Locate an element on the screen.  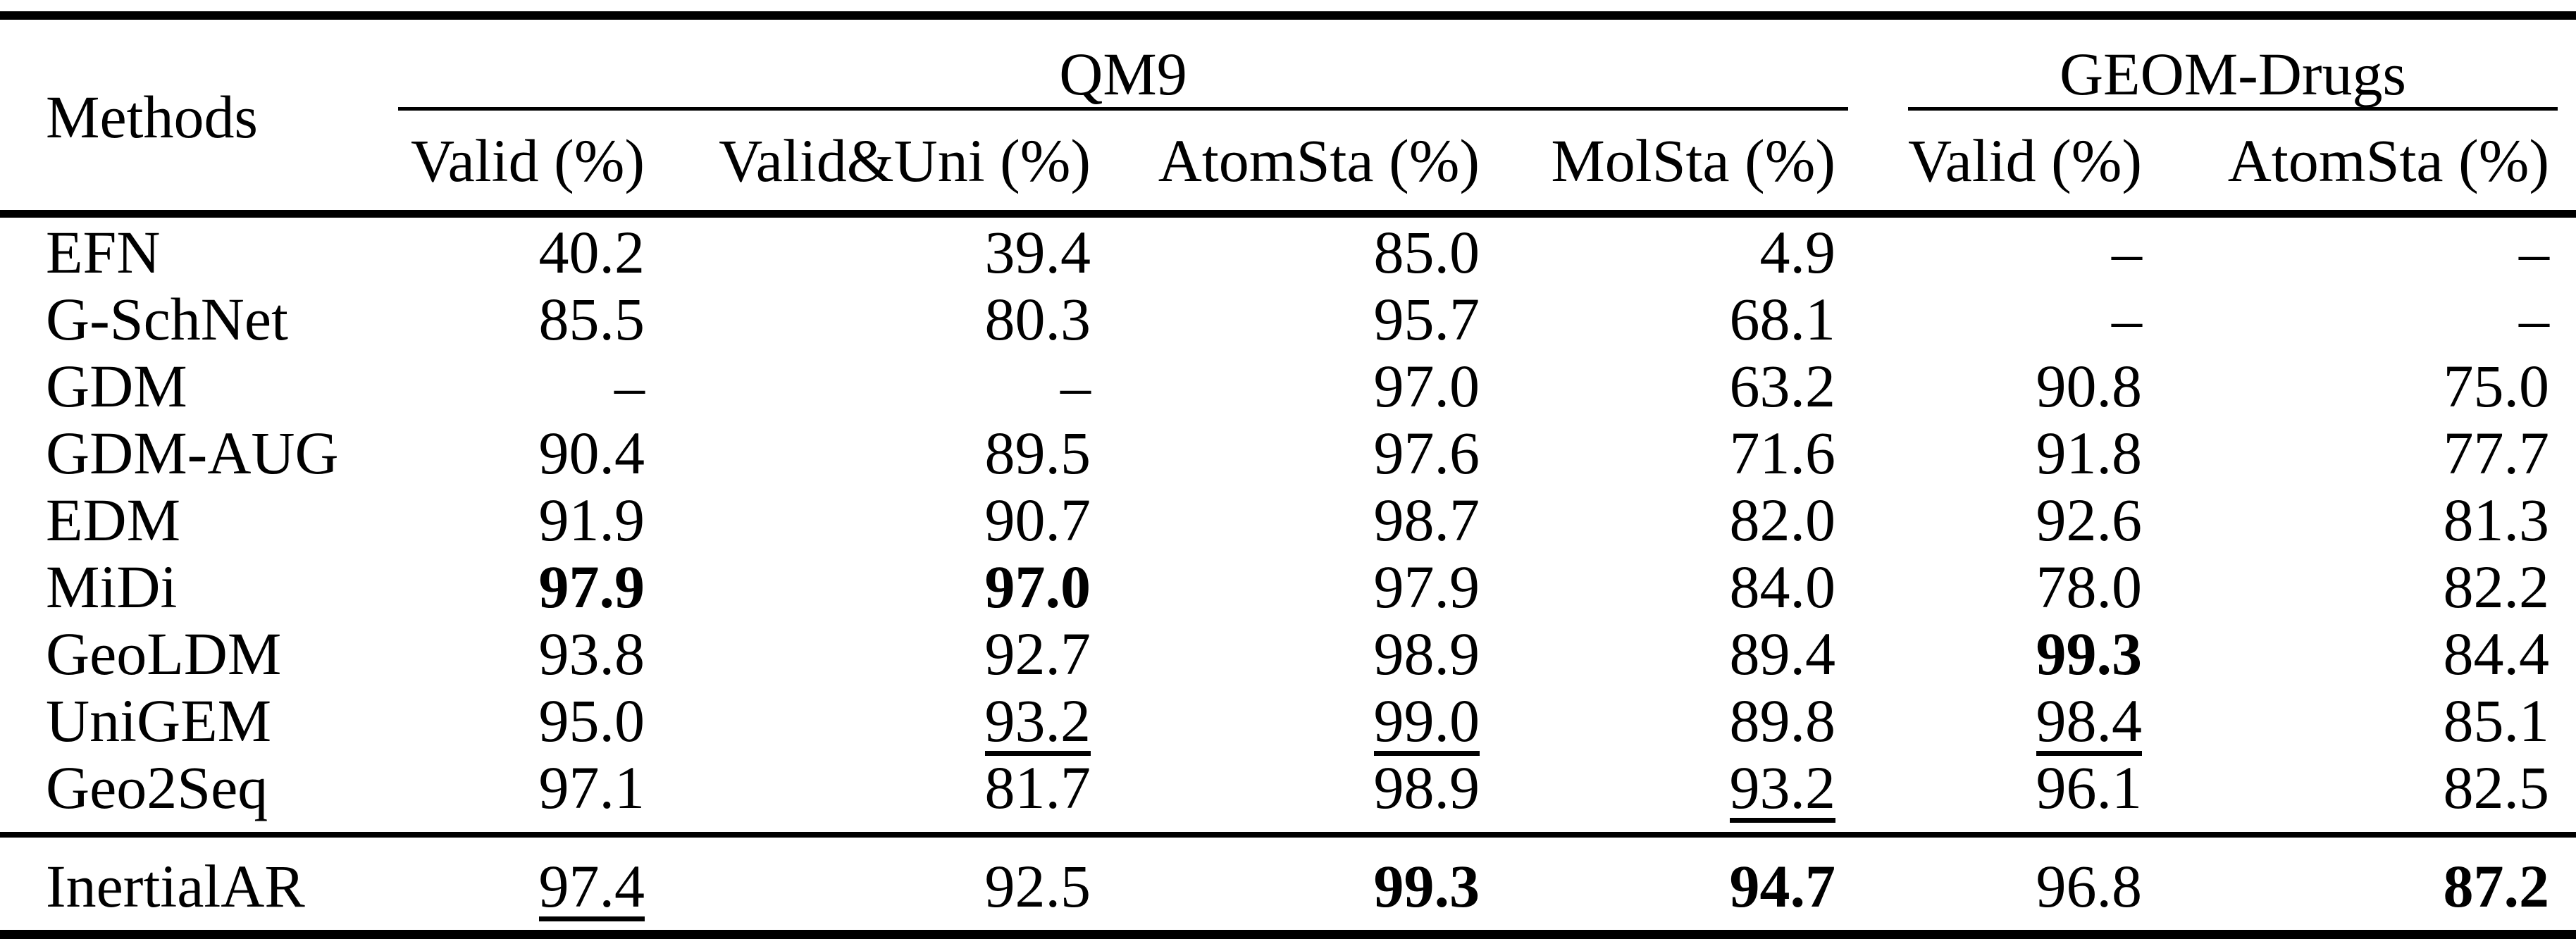
method-name: EDM is located at coordinates (113, 520).